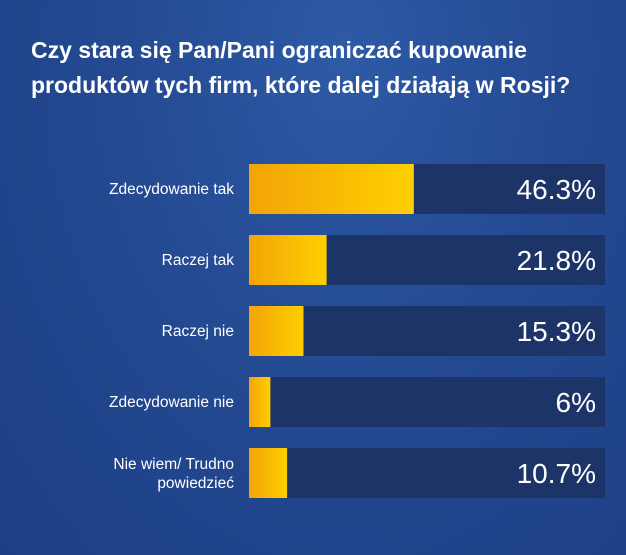  Describe the element at coordinates (576, 402) in the screenshot. I see `value-label: 6%` at that location.